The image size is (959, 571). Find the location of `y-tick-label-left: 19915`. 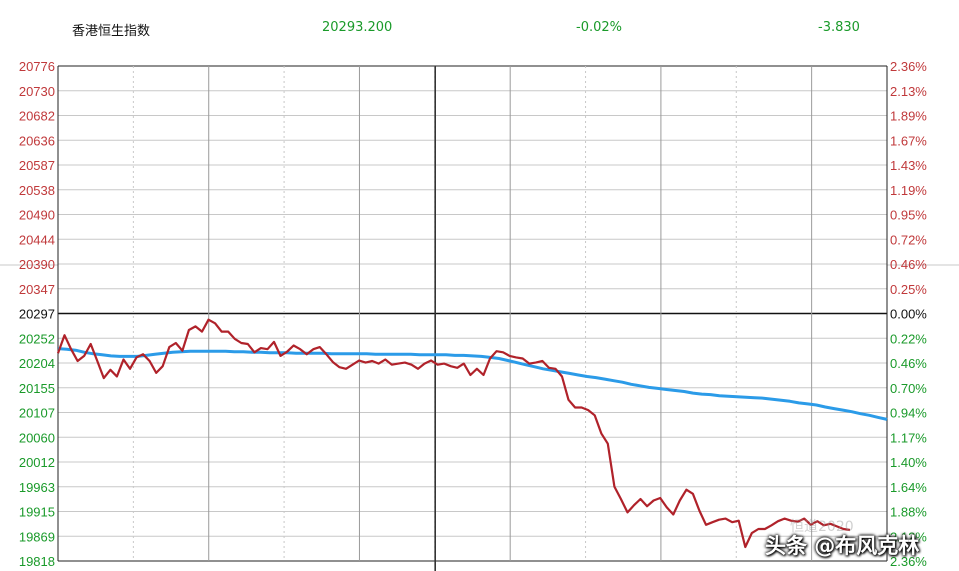

y-tick-label-left: 19915 is located at coordinates (37, 512).